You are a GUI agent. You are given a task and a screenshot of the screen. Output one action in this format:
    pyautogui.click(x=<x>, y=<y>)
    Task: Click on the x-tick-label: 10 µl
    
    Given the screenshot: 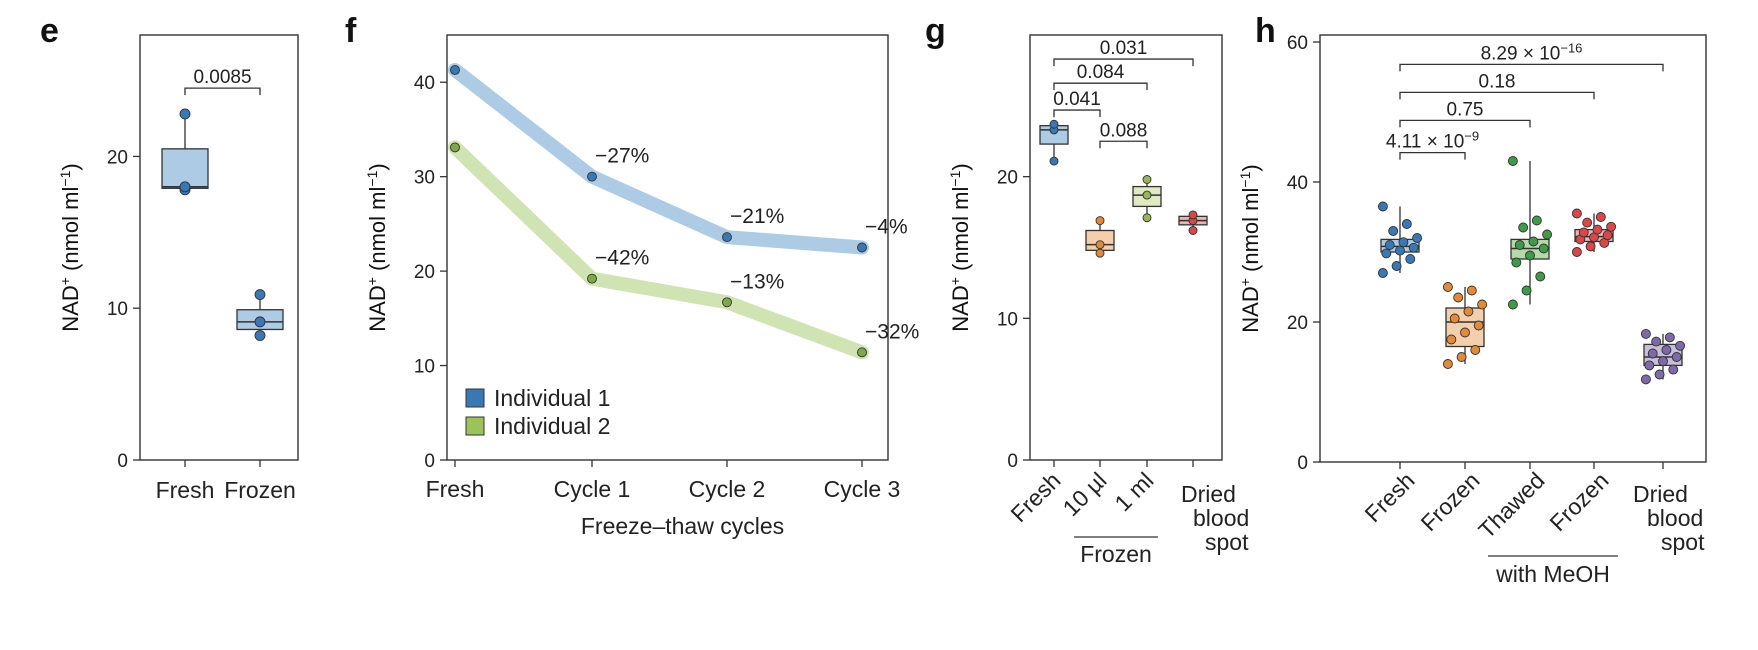 What is the action you would take?
    pyautogui.click(x=1085, y=494)
    